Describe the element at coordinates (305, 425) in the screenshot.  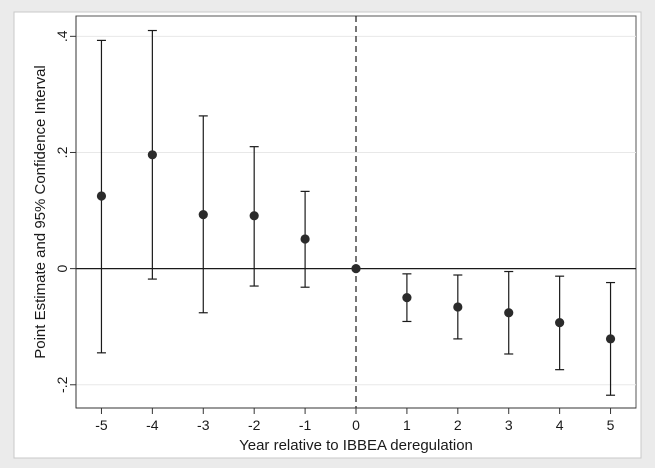
I see `x-tick-label: -1` at that location.